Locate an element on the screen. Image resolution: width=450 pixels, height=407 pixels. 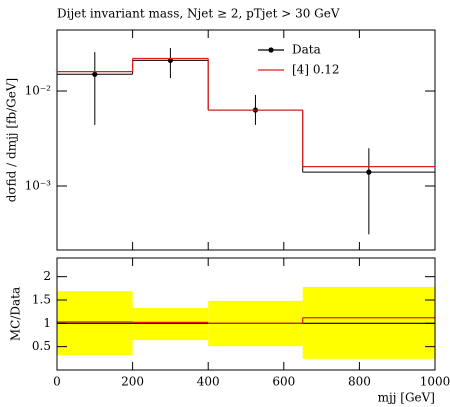
ratio-y-axis-label: MC/Data is located at coordinates (16, 314).